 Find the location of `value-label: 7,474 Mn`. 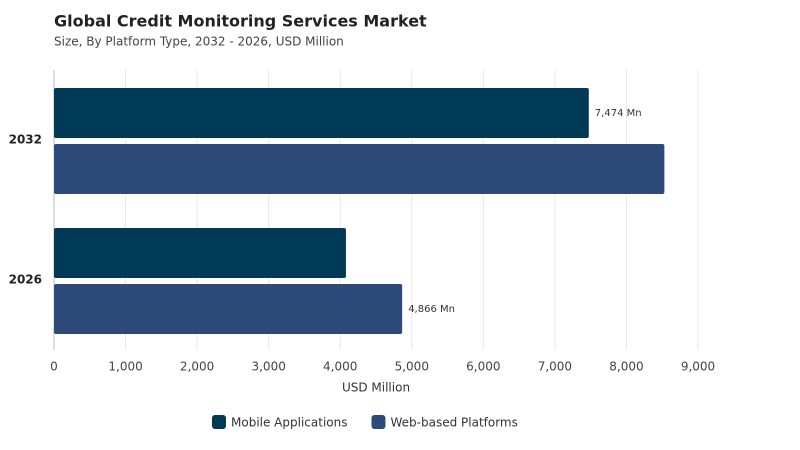

value-label: 7,474 Mn is located at coordinates (618, 113).